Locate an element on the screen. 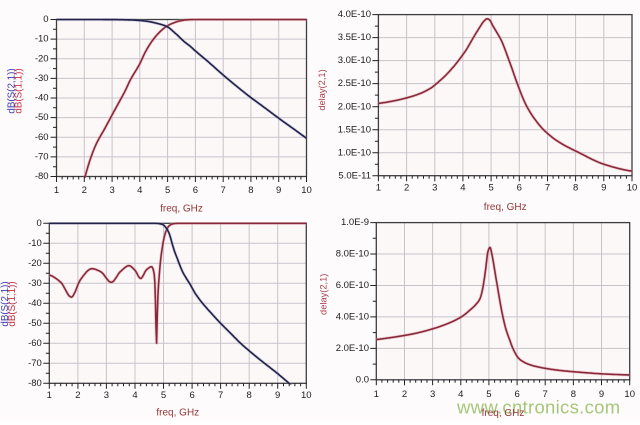 Image resolution: width=640 pixels, height=425 pixels. svg-text: 1.5E-10 is located at coordinates (354, 129).